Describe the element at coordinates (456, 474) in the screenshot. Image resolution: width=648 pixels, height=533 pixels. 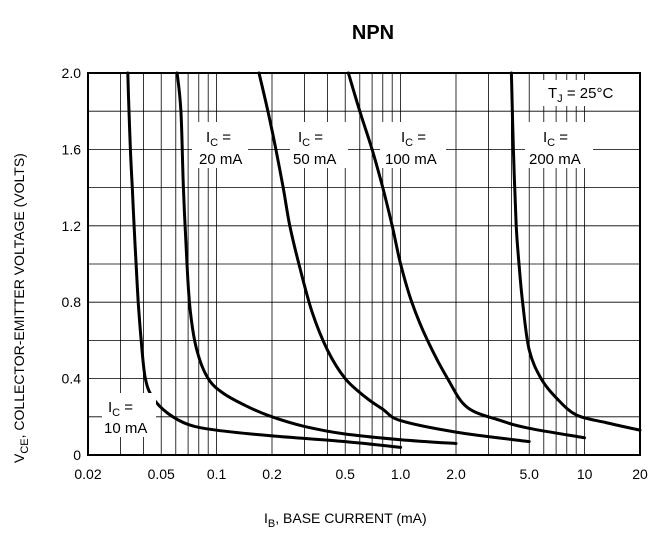
I see `x-tick-label: 2.0` at that location.